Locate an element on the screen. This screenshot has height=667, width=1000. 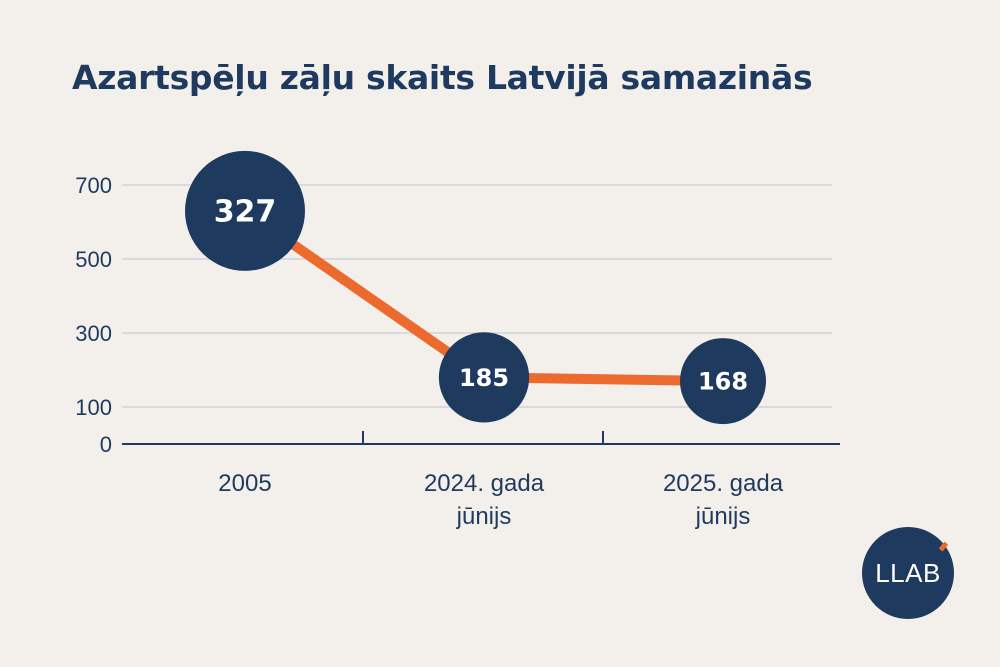
llab-logo: LLAB is located at coordinates (908, 573).